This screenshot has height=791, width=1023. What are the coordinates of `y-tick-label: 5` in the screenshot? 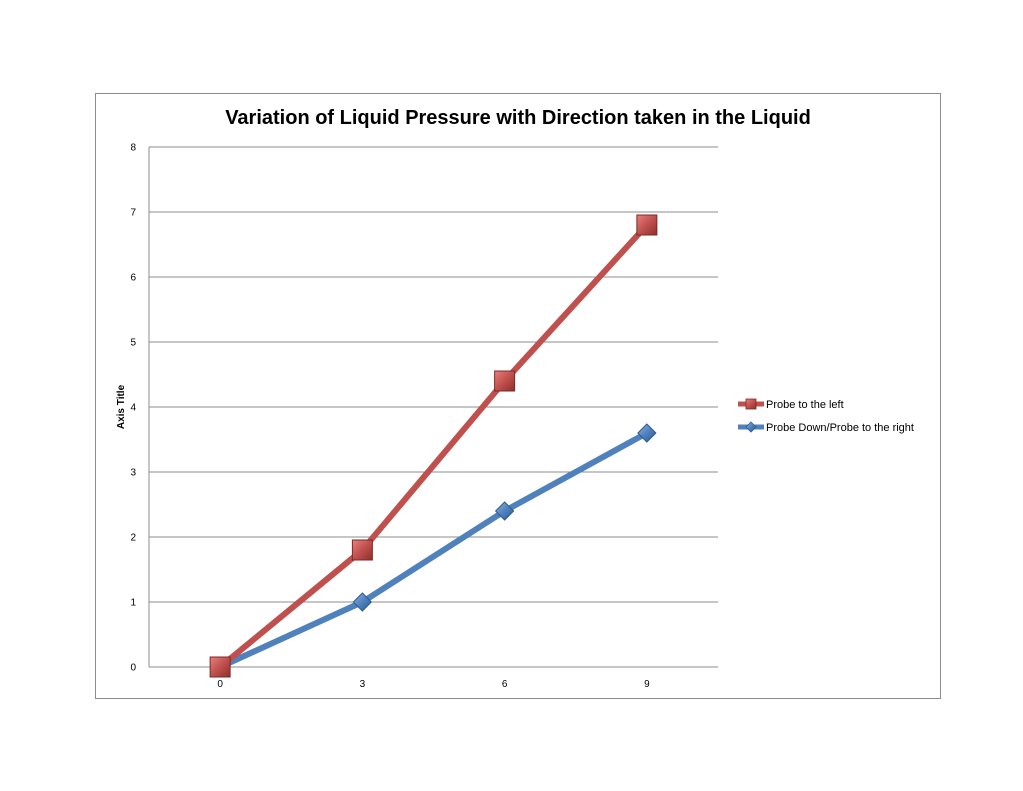 It's located at (133, 343).